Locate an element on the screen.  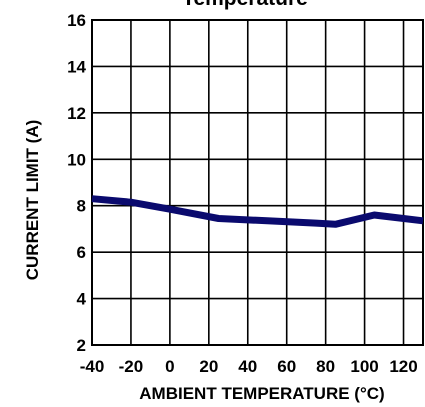
x-tick-label-4: 40 is located at coordinates (247, 366).